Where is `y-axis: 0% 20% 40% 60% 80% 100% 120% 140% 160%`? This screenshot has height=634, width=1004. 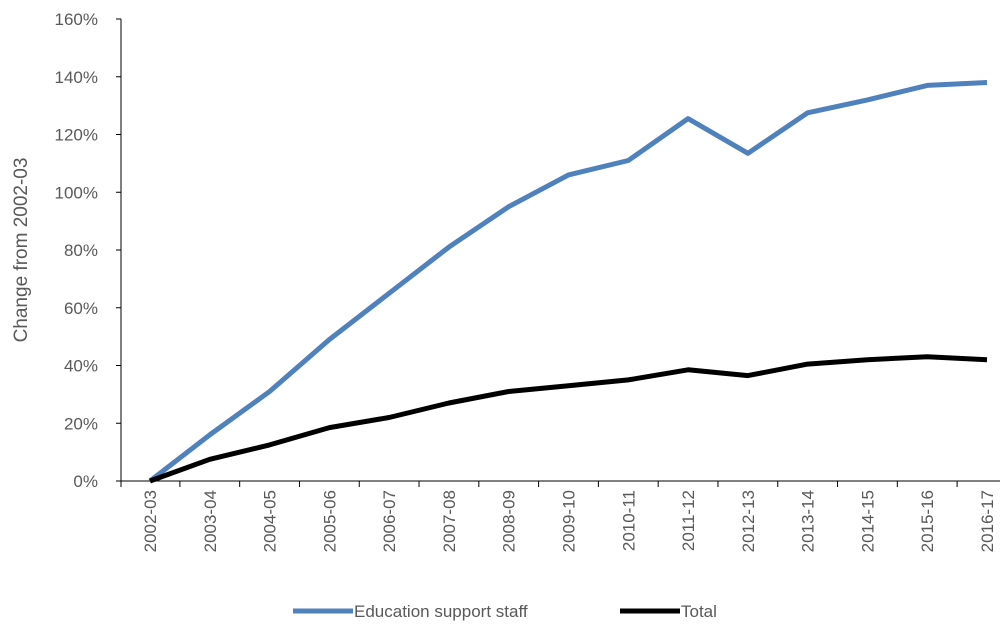
y-axis: 0% 20% 40% 60% 80% 100% 120% 140% 160% is located at coordinates (88, 250).